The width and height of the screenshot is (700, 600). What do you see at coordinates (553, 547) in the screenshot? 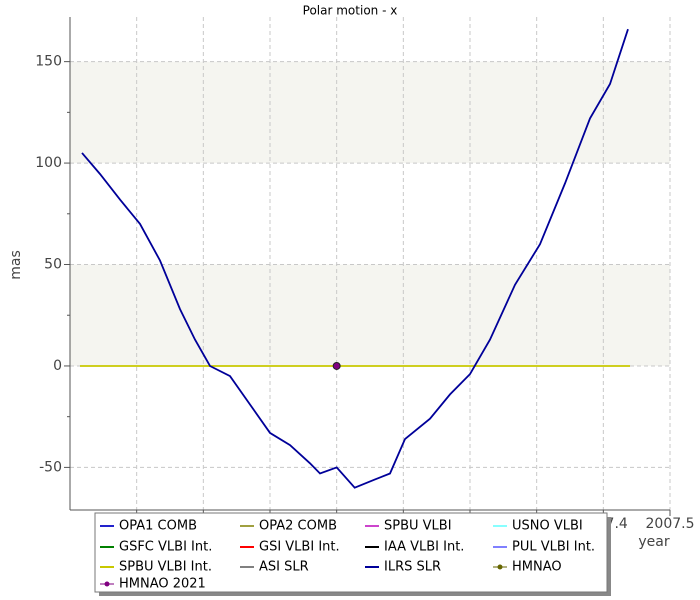
I see `legend-label: PUL VLBI Int.` at bounding box center [553, 547].